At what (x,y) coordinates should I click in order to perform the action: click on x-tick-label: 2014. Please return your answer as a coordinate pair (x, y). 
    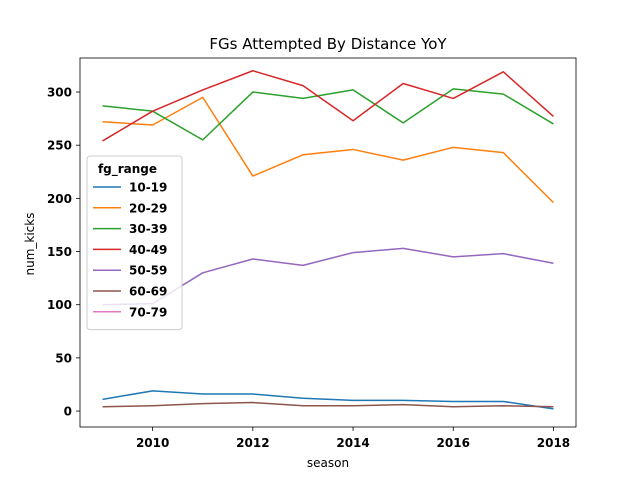
    Looking at the image, I should click on (352, 443).